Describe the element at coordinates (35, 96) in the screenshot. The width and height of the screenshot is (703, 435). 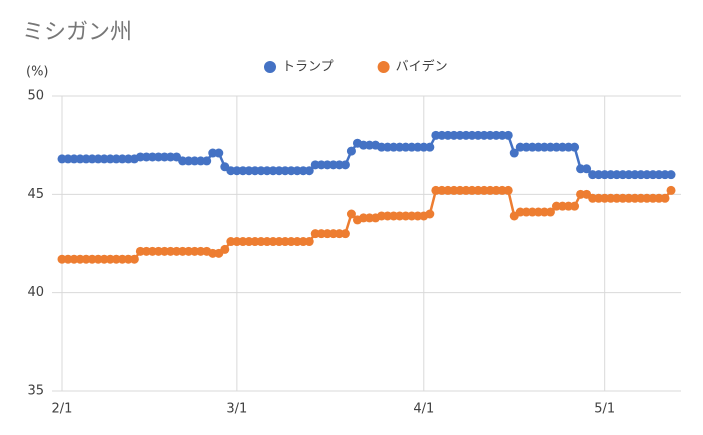
I see `y-tick-label: 50` at that location.